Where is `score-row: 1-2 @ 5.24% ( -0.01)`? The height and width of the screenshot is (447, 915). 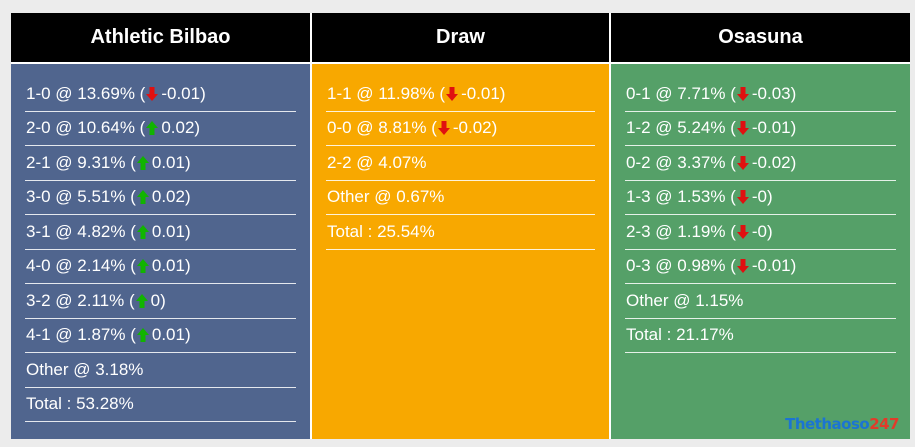 score-row: 1-2 @ 5.24% ( -0.01) is located at coordinates (760, 129).